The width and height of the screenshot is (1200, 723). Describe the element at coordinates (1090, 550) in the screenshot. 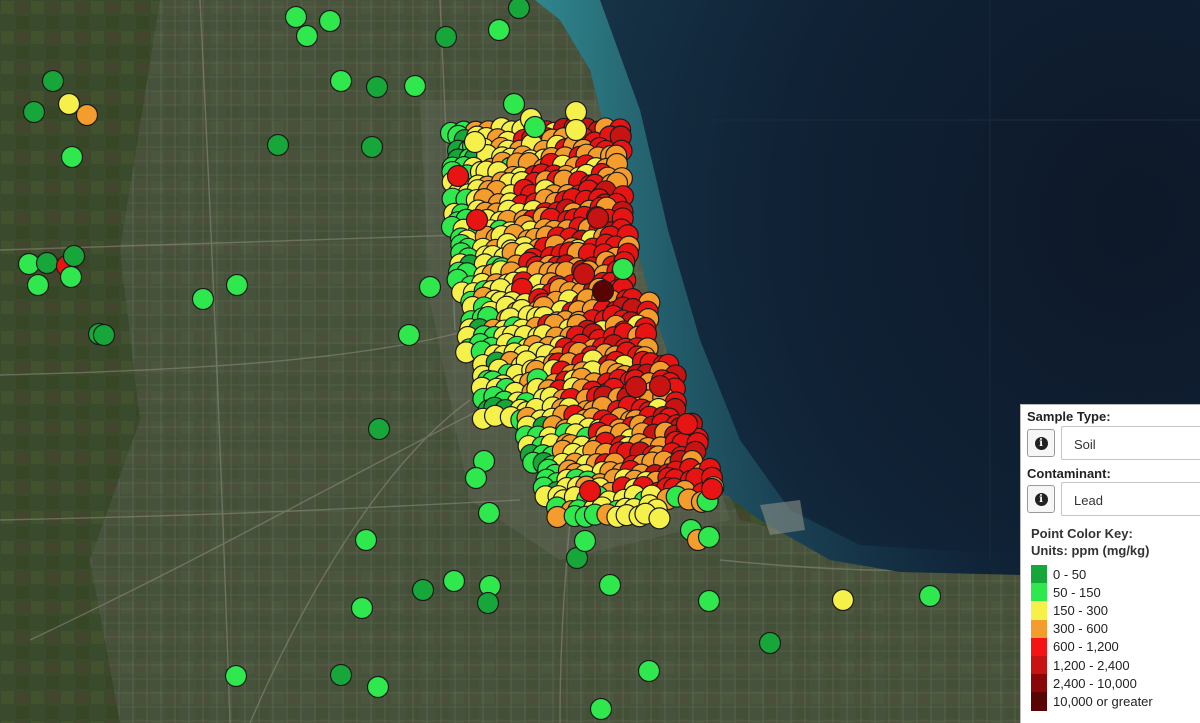

I see `legend-units: Units: ppm (mg/kg)` at that location.